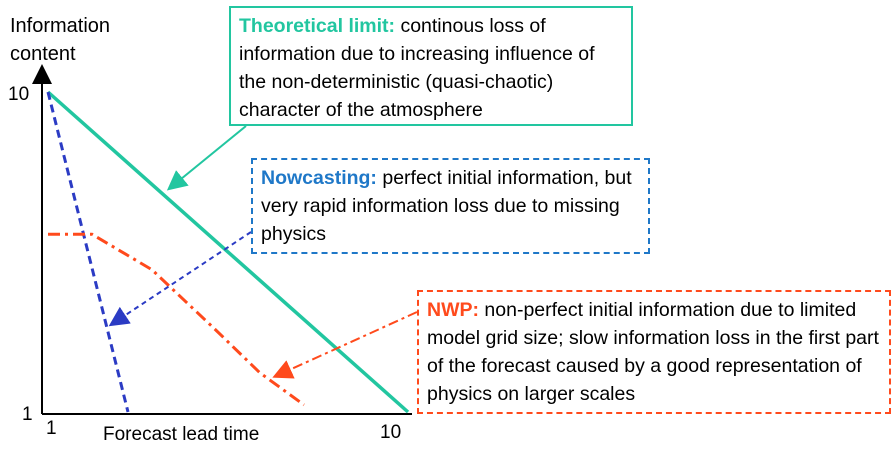 Image resolution: width=895 pixels, height=454 pixels. Describe the element at coordinates (206, 158) in the screenshot. I see `theory-pointer-arrow` at that location.